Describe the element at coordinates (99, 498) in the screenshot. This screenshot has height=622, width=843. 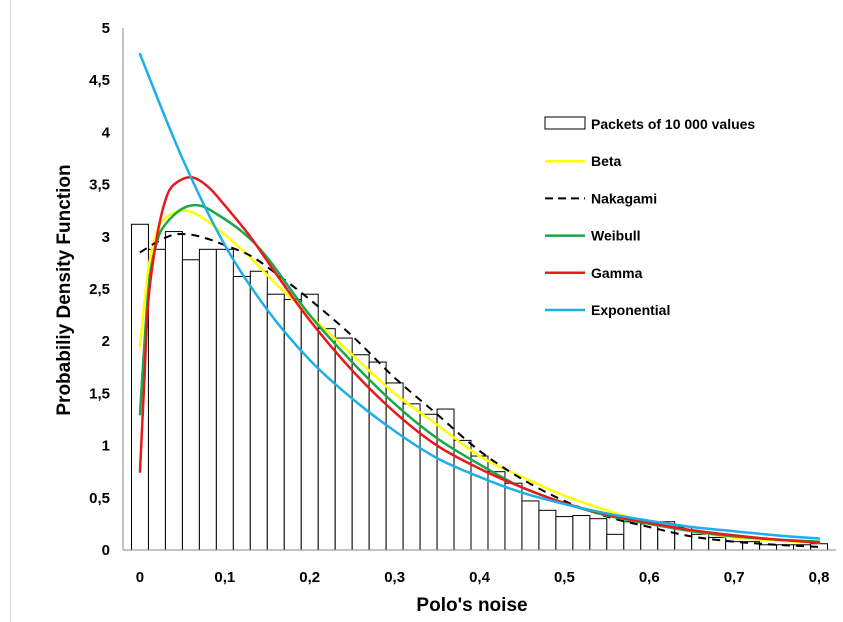
I see `y-tick-label: 0,5` at that location.